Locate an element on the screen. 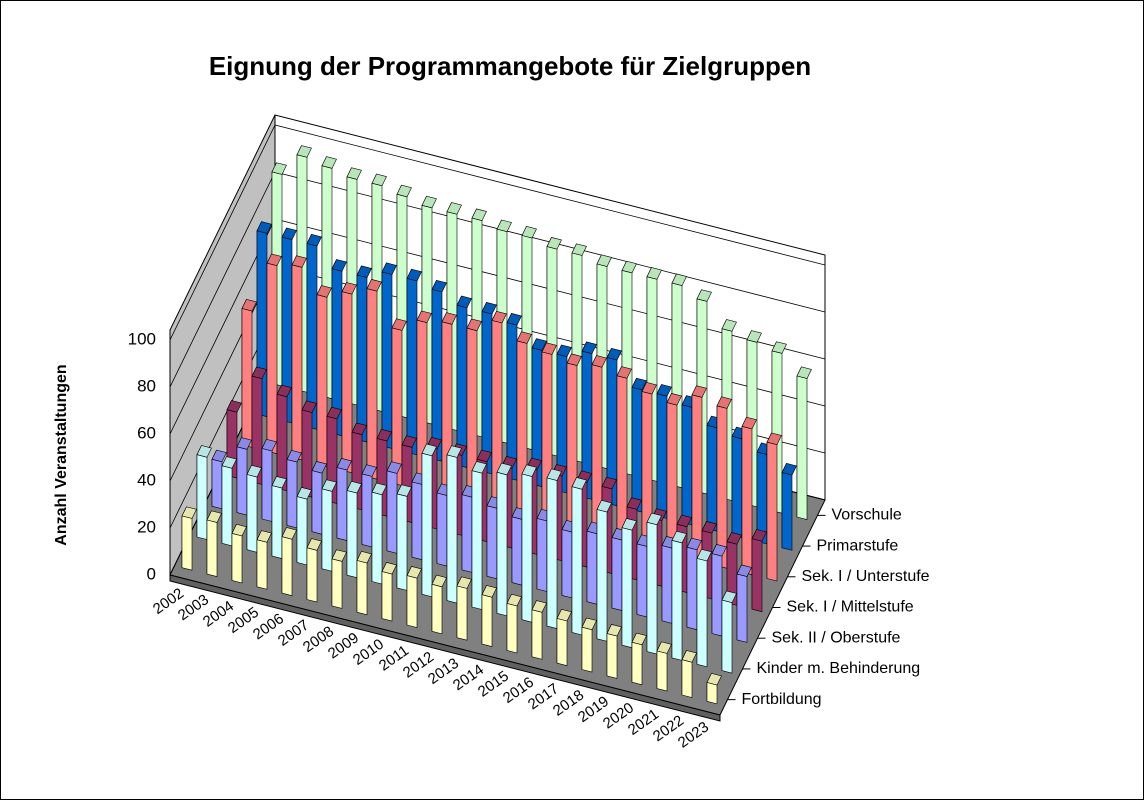  series-label: Sek. I / Mittelstufe is located at coordinates (850, 607).